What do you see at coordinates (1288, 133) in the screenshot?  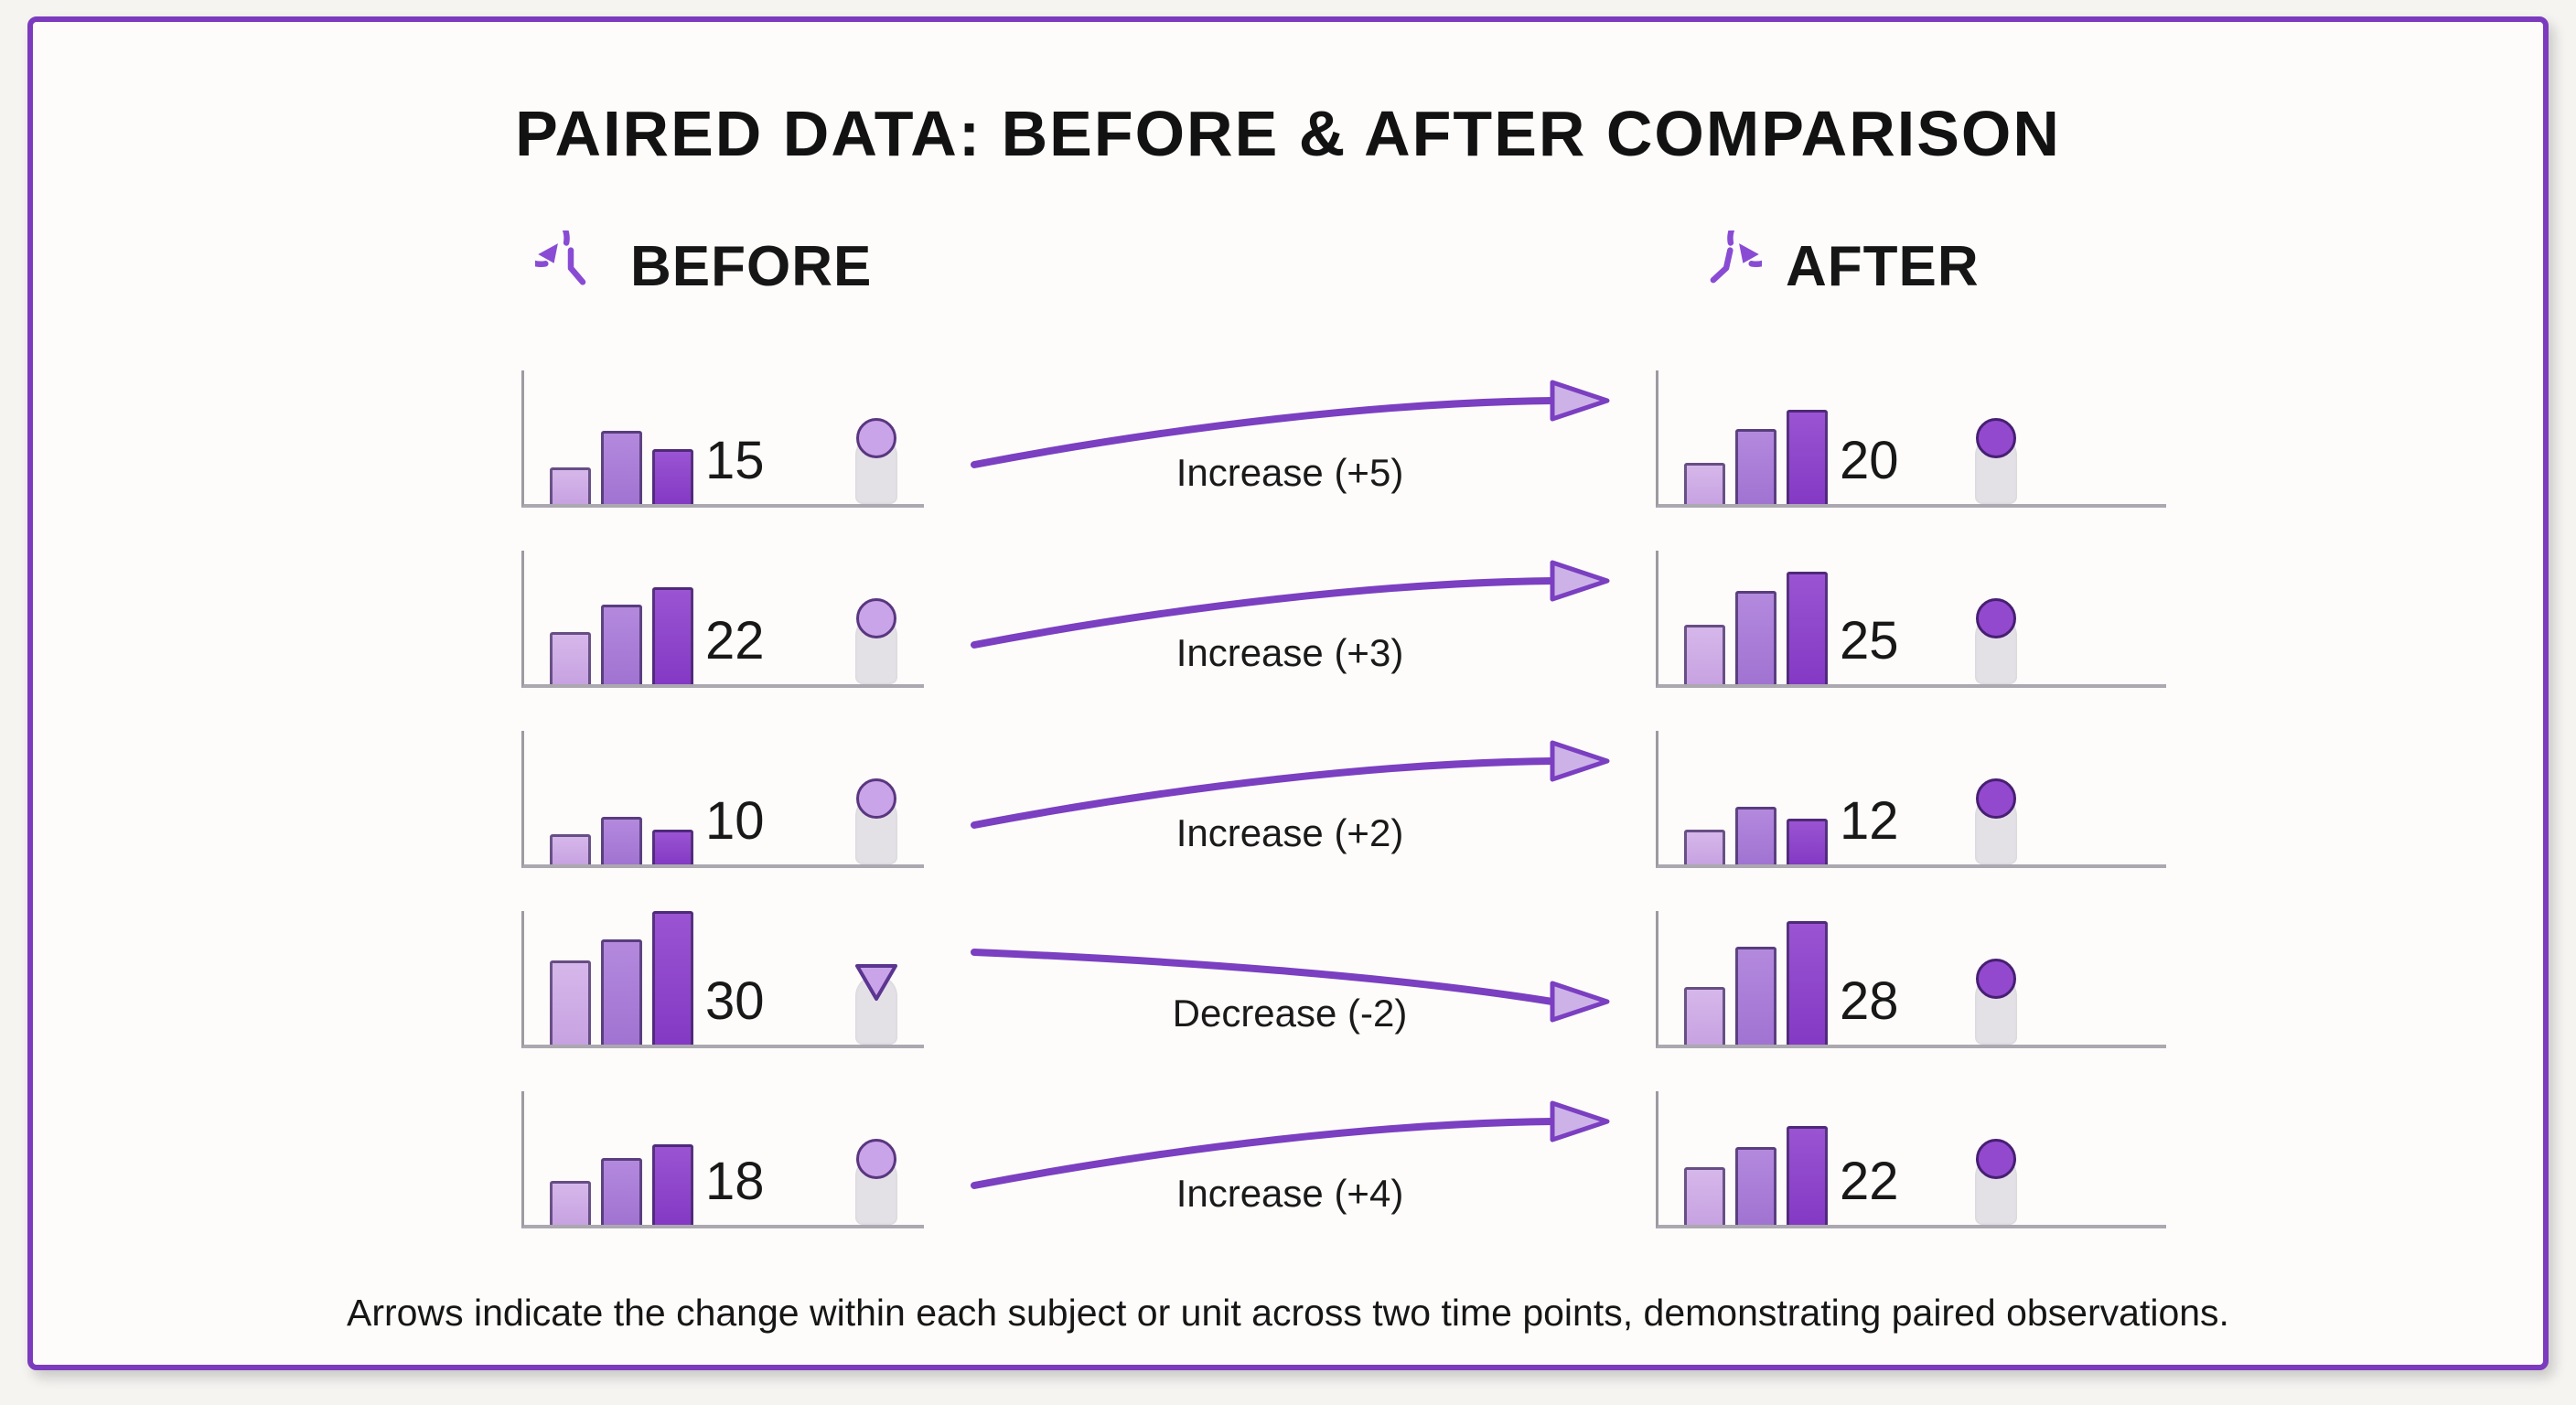 I see `page-title: PAIRED DATA: BEFORE & AFTER COMPARISON` at bounding box center [1288, 133].